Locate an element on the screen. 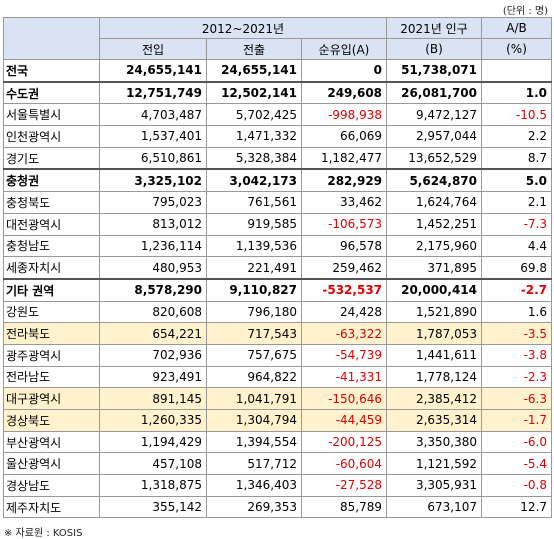 The height and width of the screenshot is (539, 554). data-row: 충청북도 795,023 761,561 33,462 1,624,764 2.1 is located at coordinates (278, 202).